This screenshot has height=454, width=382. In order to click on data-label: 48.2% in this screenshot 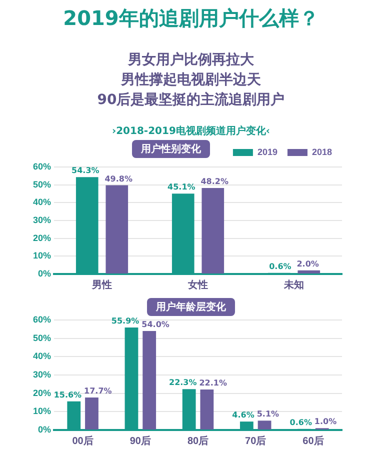, I will do `click(214, 181)`.